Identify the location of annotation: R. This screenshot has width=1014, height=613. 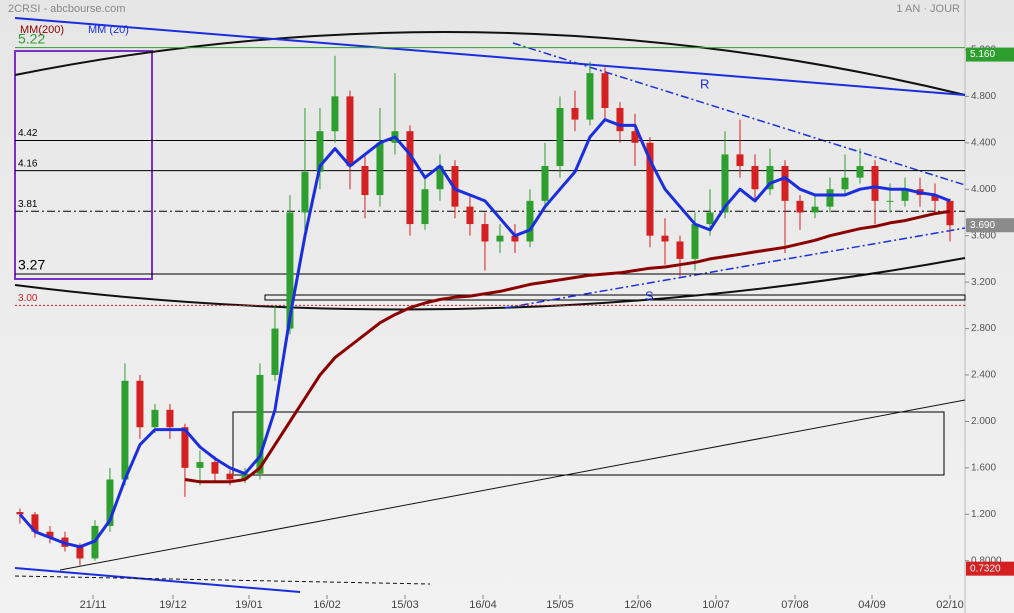
(704, 83).